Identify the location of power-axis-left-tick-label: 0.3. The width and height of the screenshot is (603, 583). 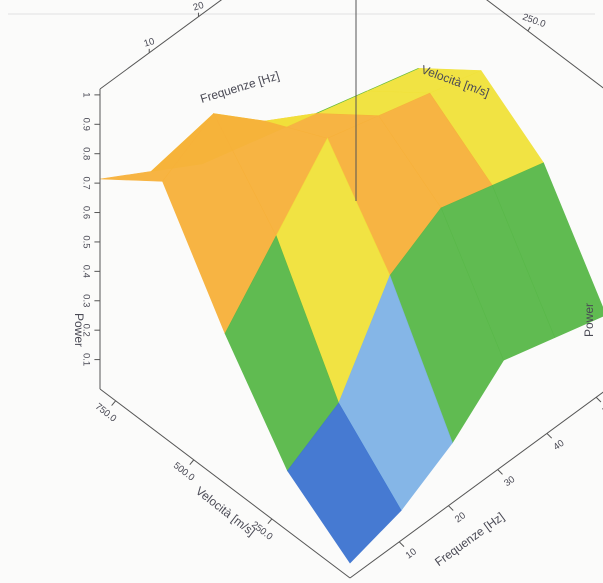
(85, 300).